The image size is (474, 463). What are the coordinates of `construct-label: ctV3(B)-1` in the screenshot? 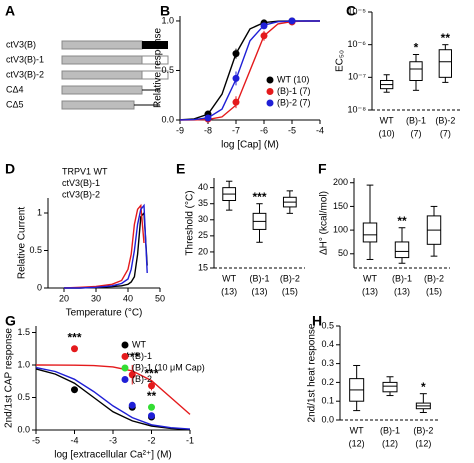 It's located at (25, 59).